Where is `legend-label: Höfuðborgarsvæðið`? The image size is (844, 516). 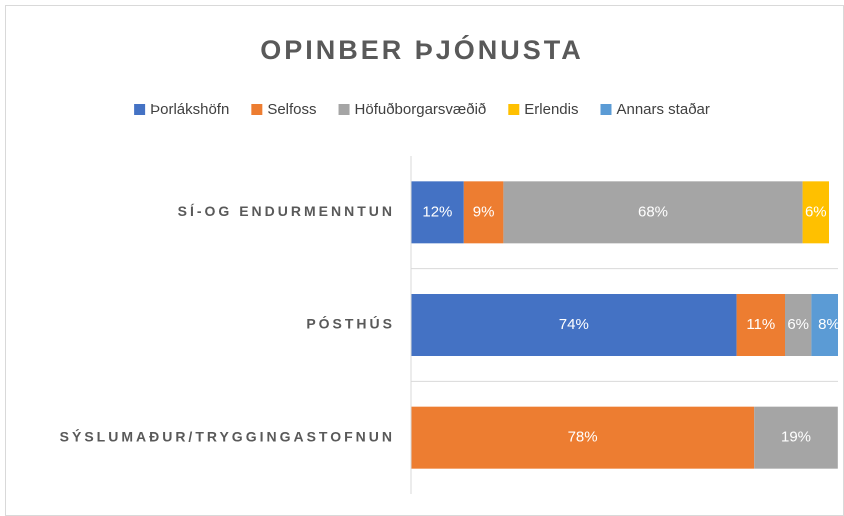 legend-label: Höfuðborgarsvæðið is located at coordinates (421, 109).